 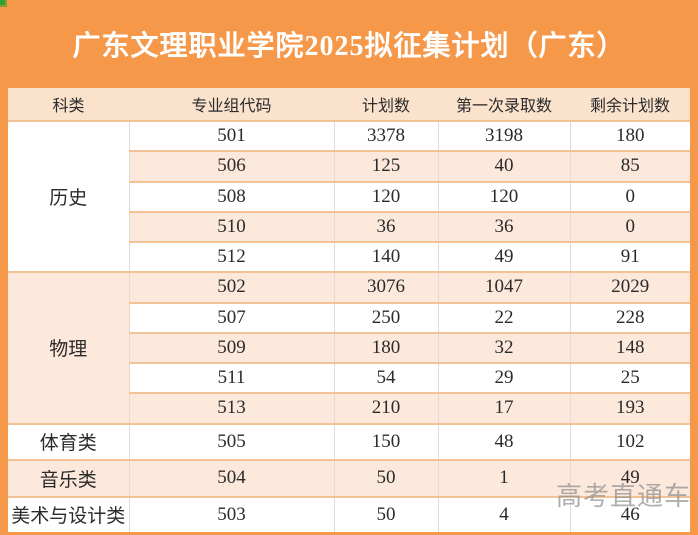 I want to click on plan-count-cell: 180, so click(x=385, y=347).